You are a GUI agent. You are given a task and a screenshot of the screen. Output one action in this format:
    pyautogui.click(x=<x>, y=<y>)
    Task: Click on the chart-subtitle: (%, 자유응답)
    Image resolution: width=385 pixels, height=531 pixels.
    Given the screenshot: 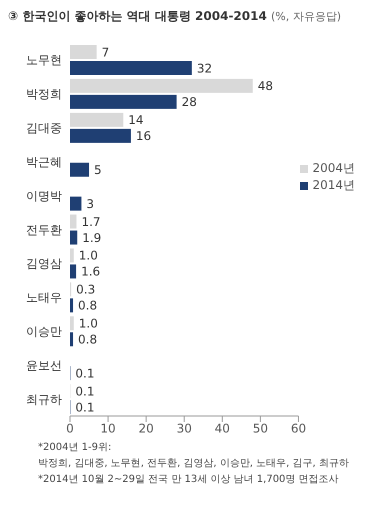 What is the action you would take?
    pyautogui.click(x=306, y=16)
    